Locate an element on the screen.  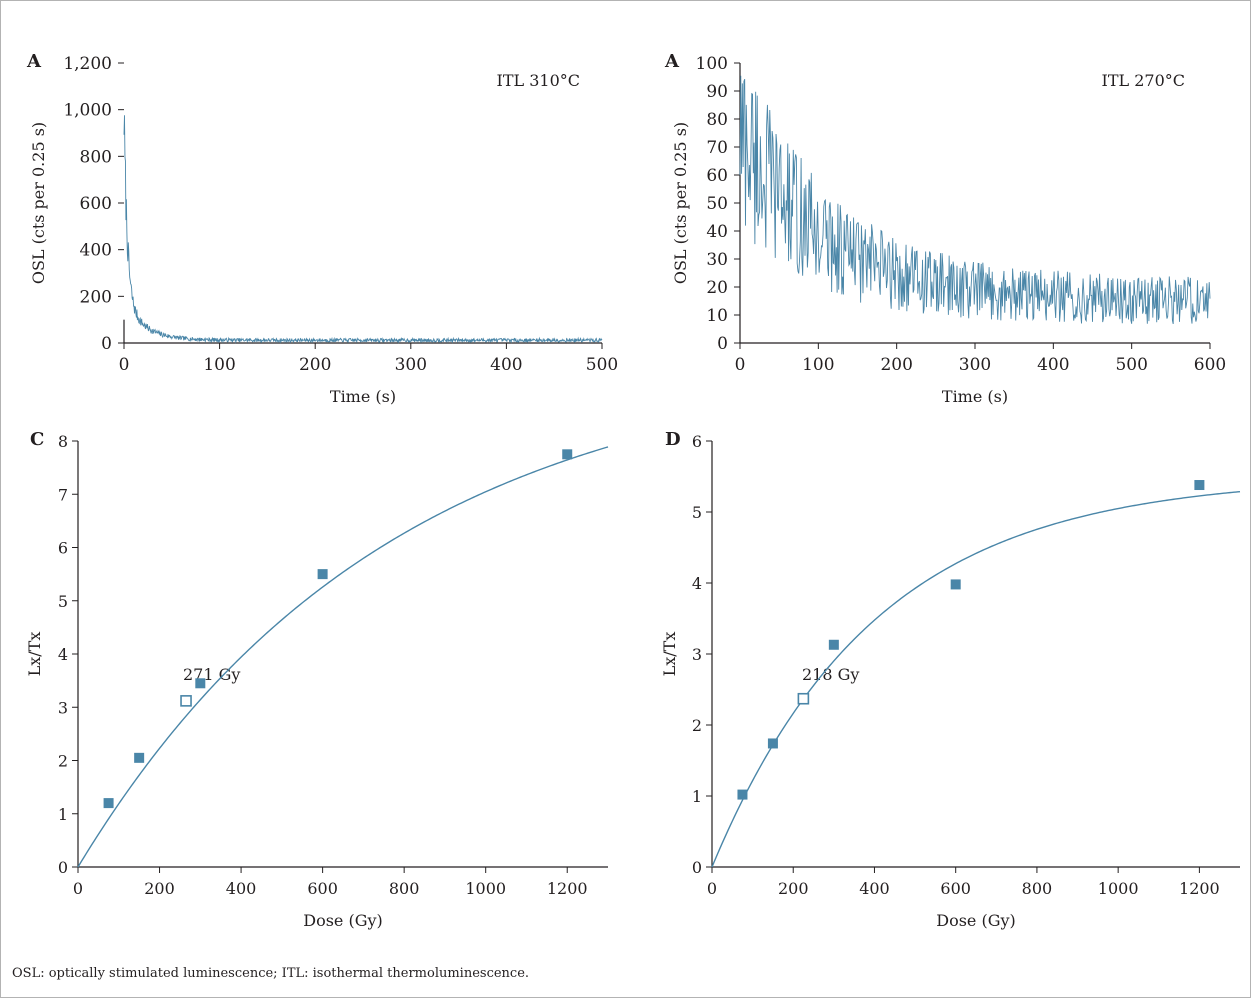
y-tick-label: 50 is located at coordinates (717, 204).